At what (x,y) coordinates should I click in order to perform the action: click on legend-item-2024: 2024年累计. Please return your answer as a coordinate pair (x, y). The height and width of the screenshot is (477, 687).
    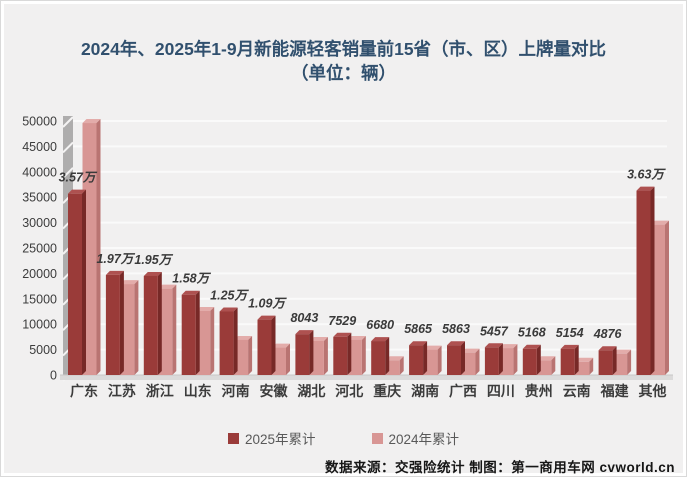
    Looking at the image, I should click on (415, 438).